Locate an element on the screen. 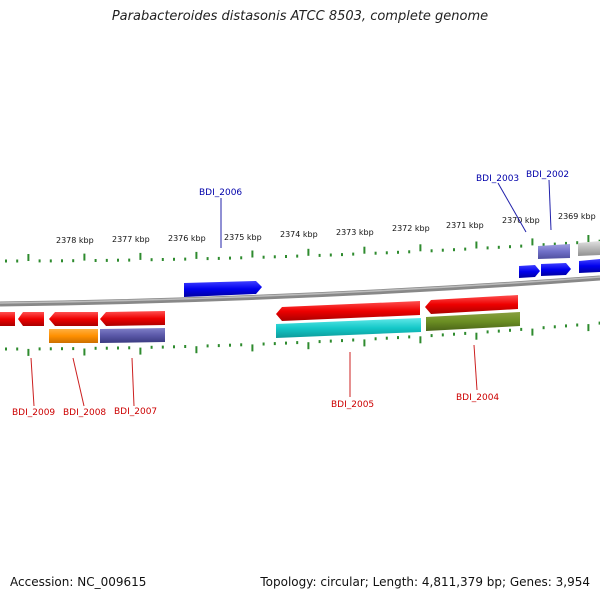 The width and height of the screenshot is (600, 600). tick-label: 2375 kbp is located at coordinates (243, 237).